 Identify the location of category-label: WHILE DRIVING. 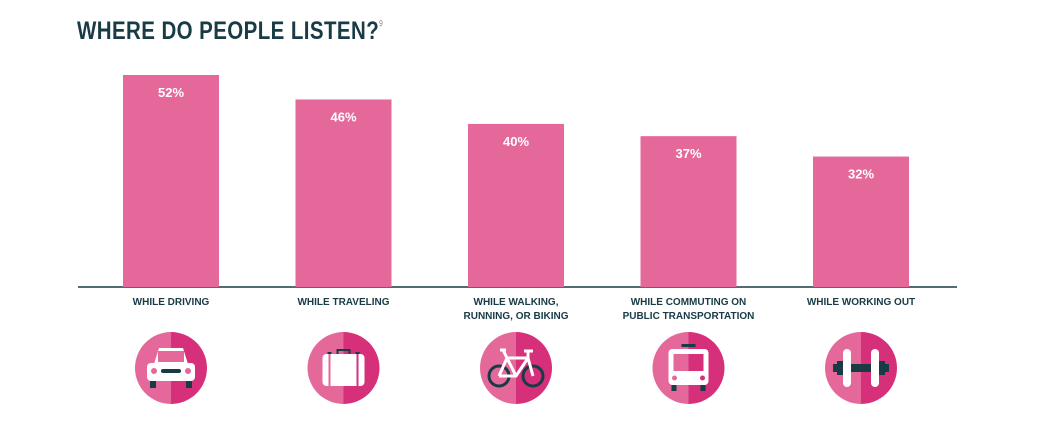
(171, 302).